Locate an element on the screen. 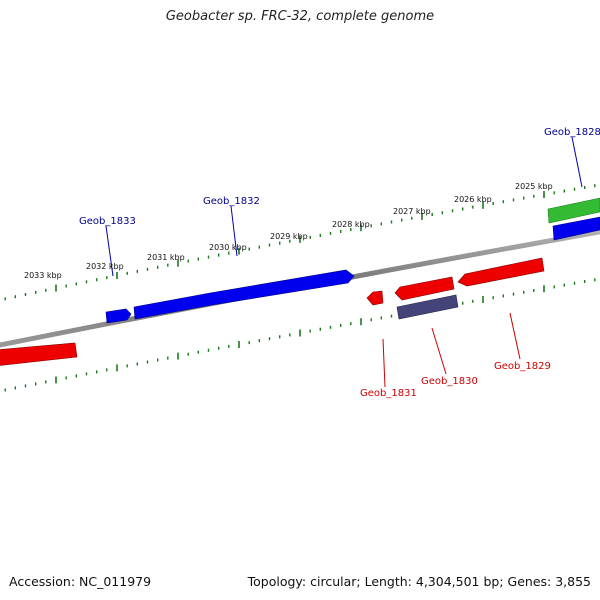  gene-other-purple is located at coordinates (427, 307).